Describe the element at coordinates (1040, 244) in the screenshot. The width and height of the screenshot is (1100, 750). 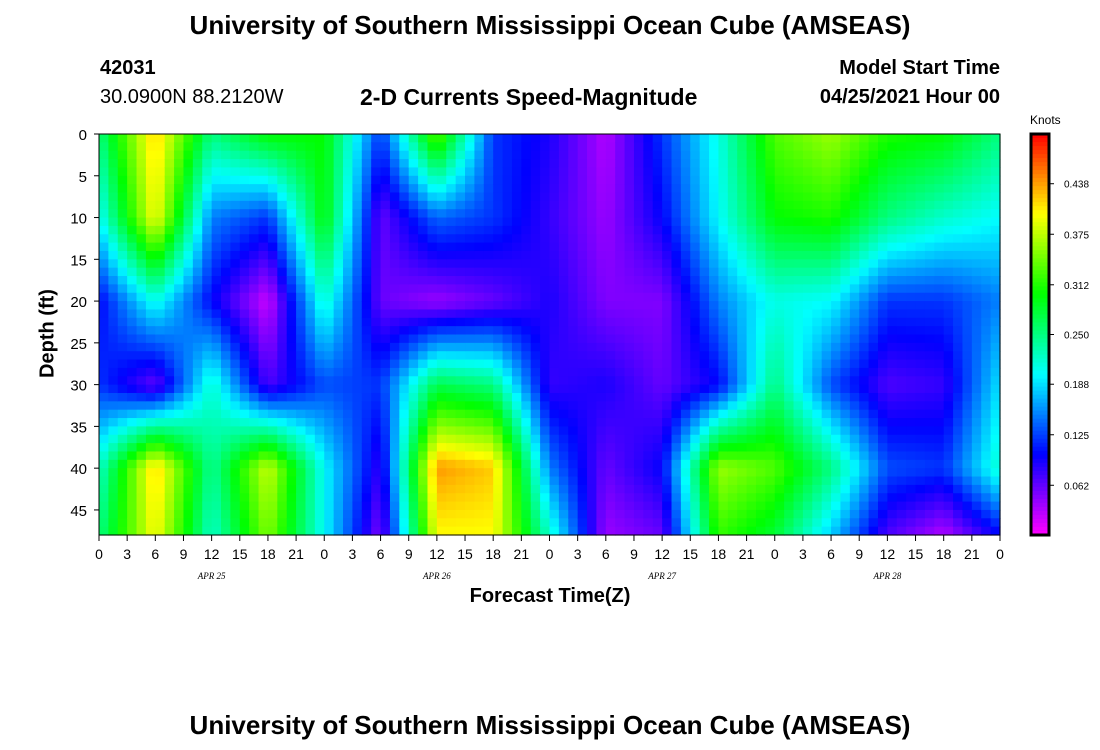
I see `colorbar-swatch` at that location.